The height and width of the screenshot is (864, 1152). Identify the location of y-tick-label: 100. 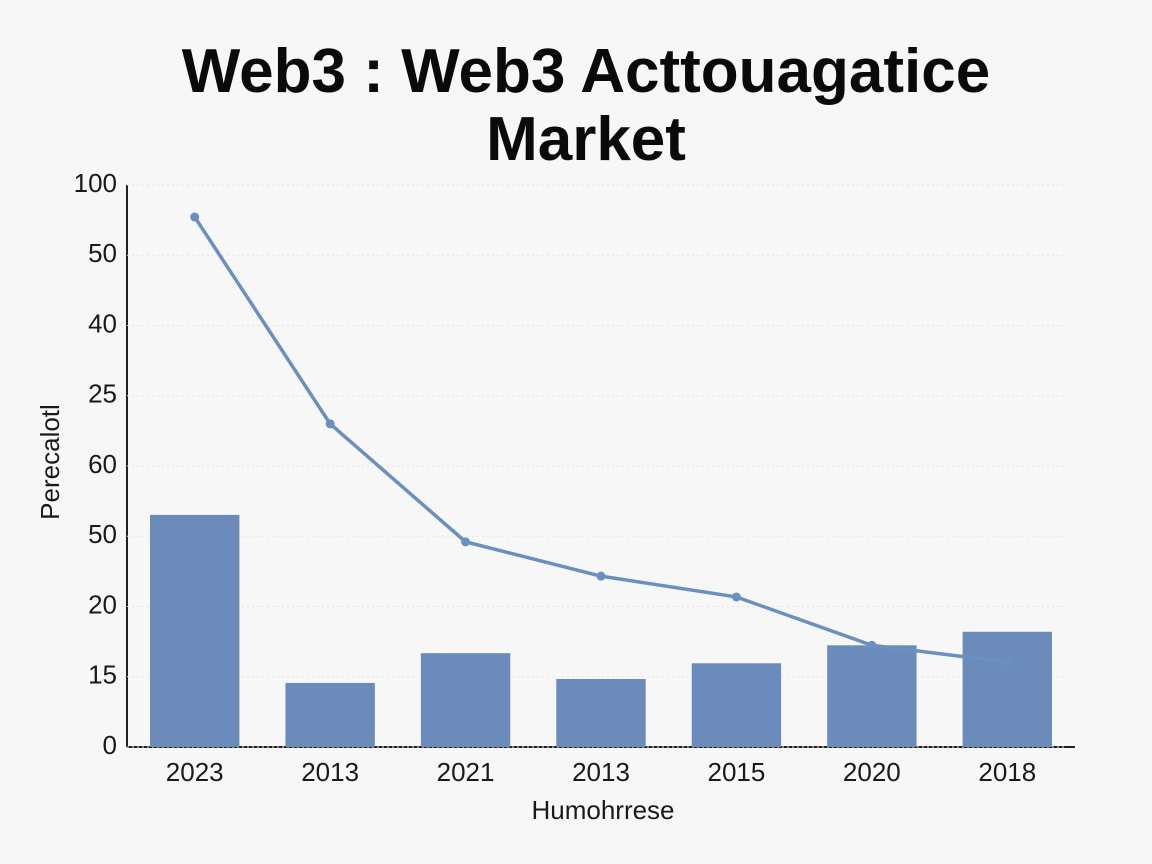
(95, 183).